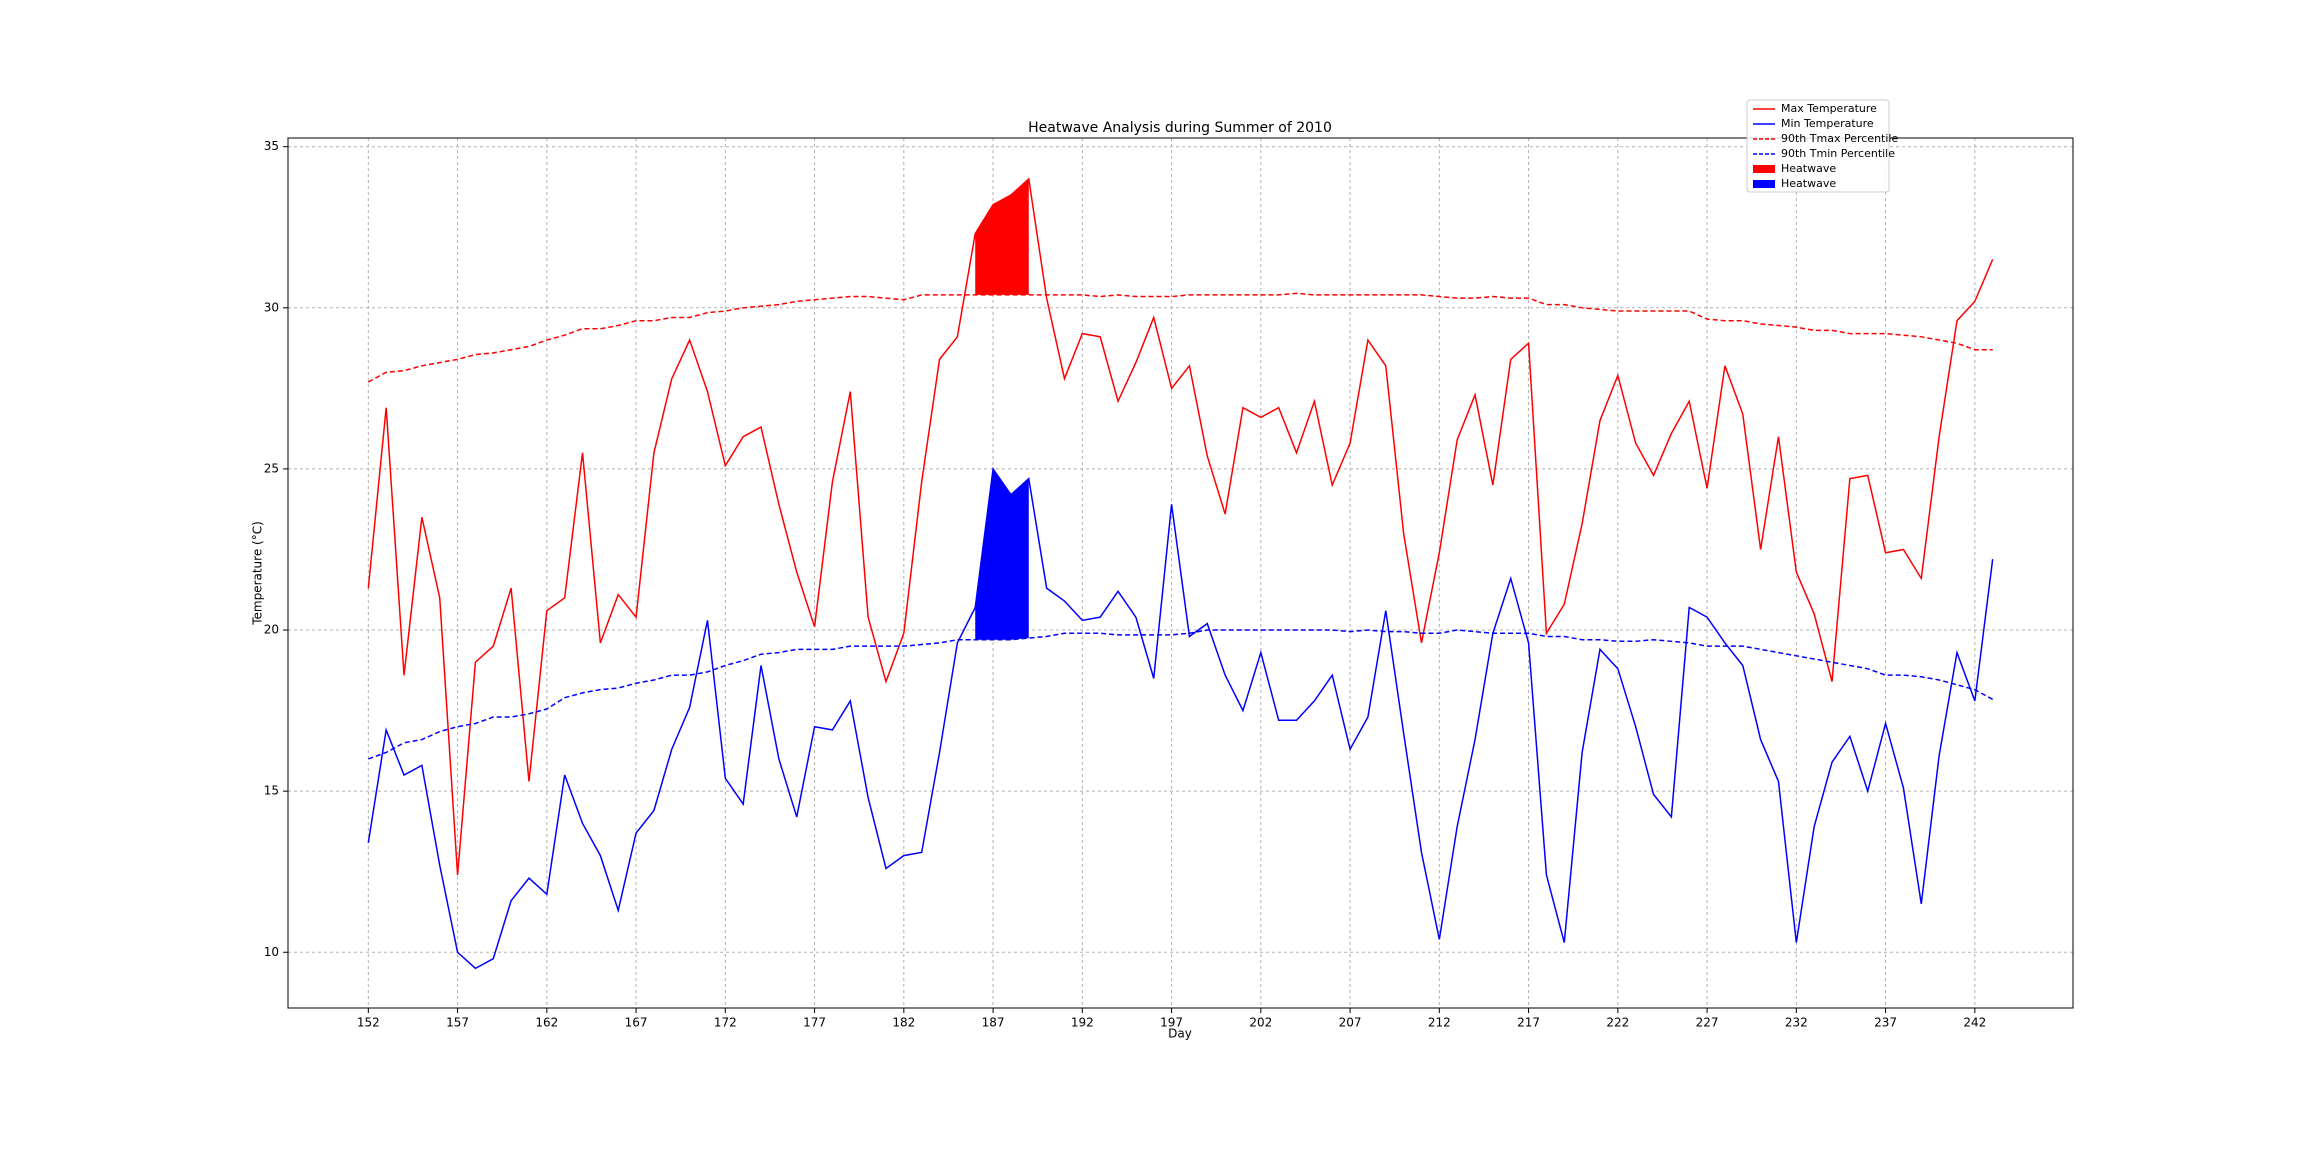 The image size is (2304, 1152). What do you see at coordinates (1885, 1023) in the screenshot?
I see `x-tick-label: 237` at bounding box center [1885, 1023].